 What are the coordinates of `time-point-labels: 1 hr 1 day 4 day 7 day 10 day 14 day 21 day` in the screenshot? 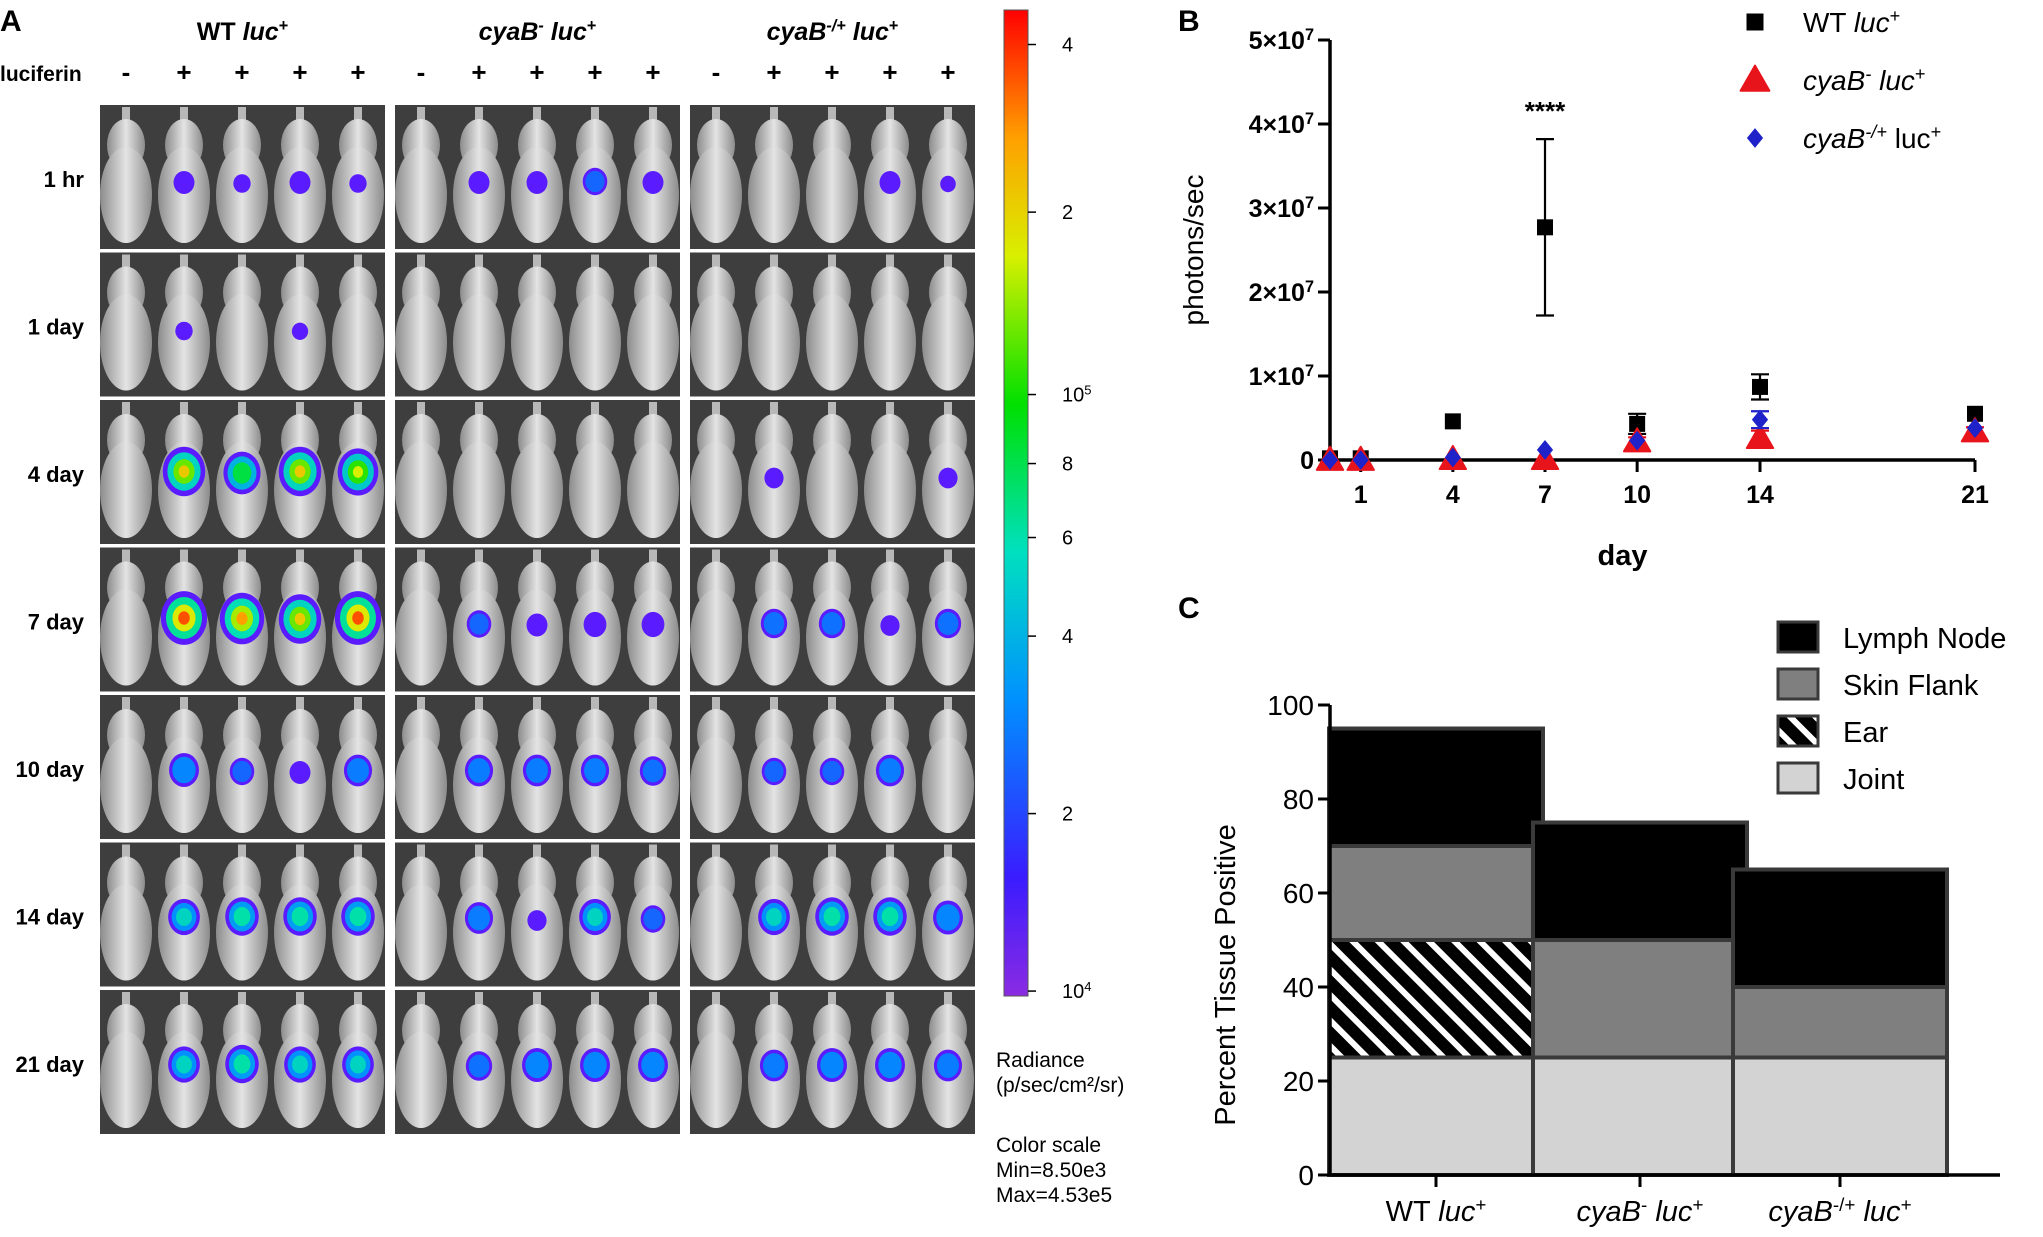 It's located at (50, 622).